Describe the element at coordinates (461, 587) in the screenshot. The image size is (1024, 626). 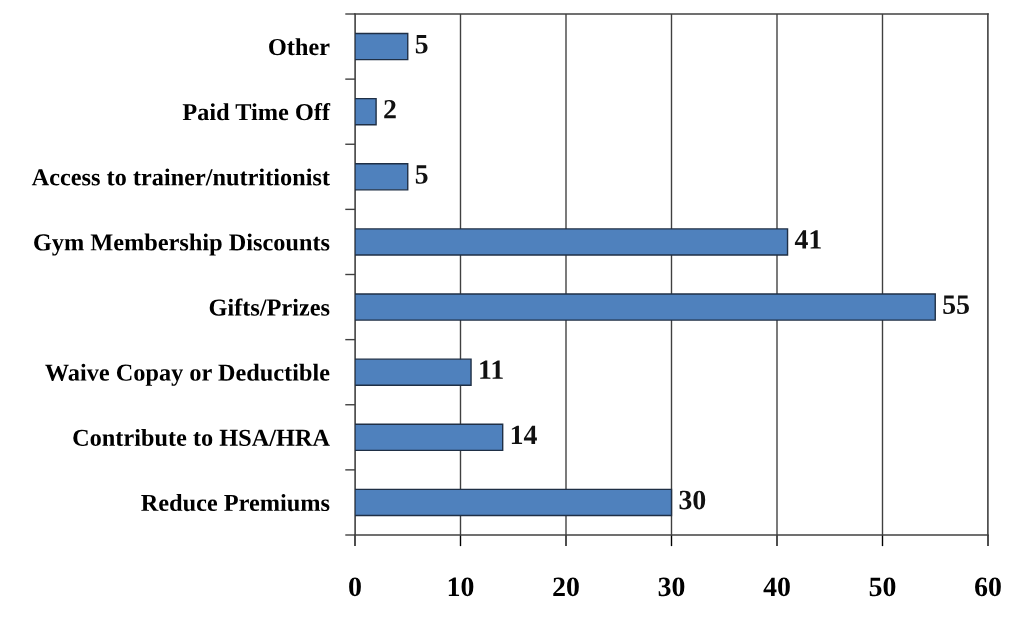
I see `x-tick-label: 10` at that location.